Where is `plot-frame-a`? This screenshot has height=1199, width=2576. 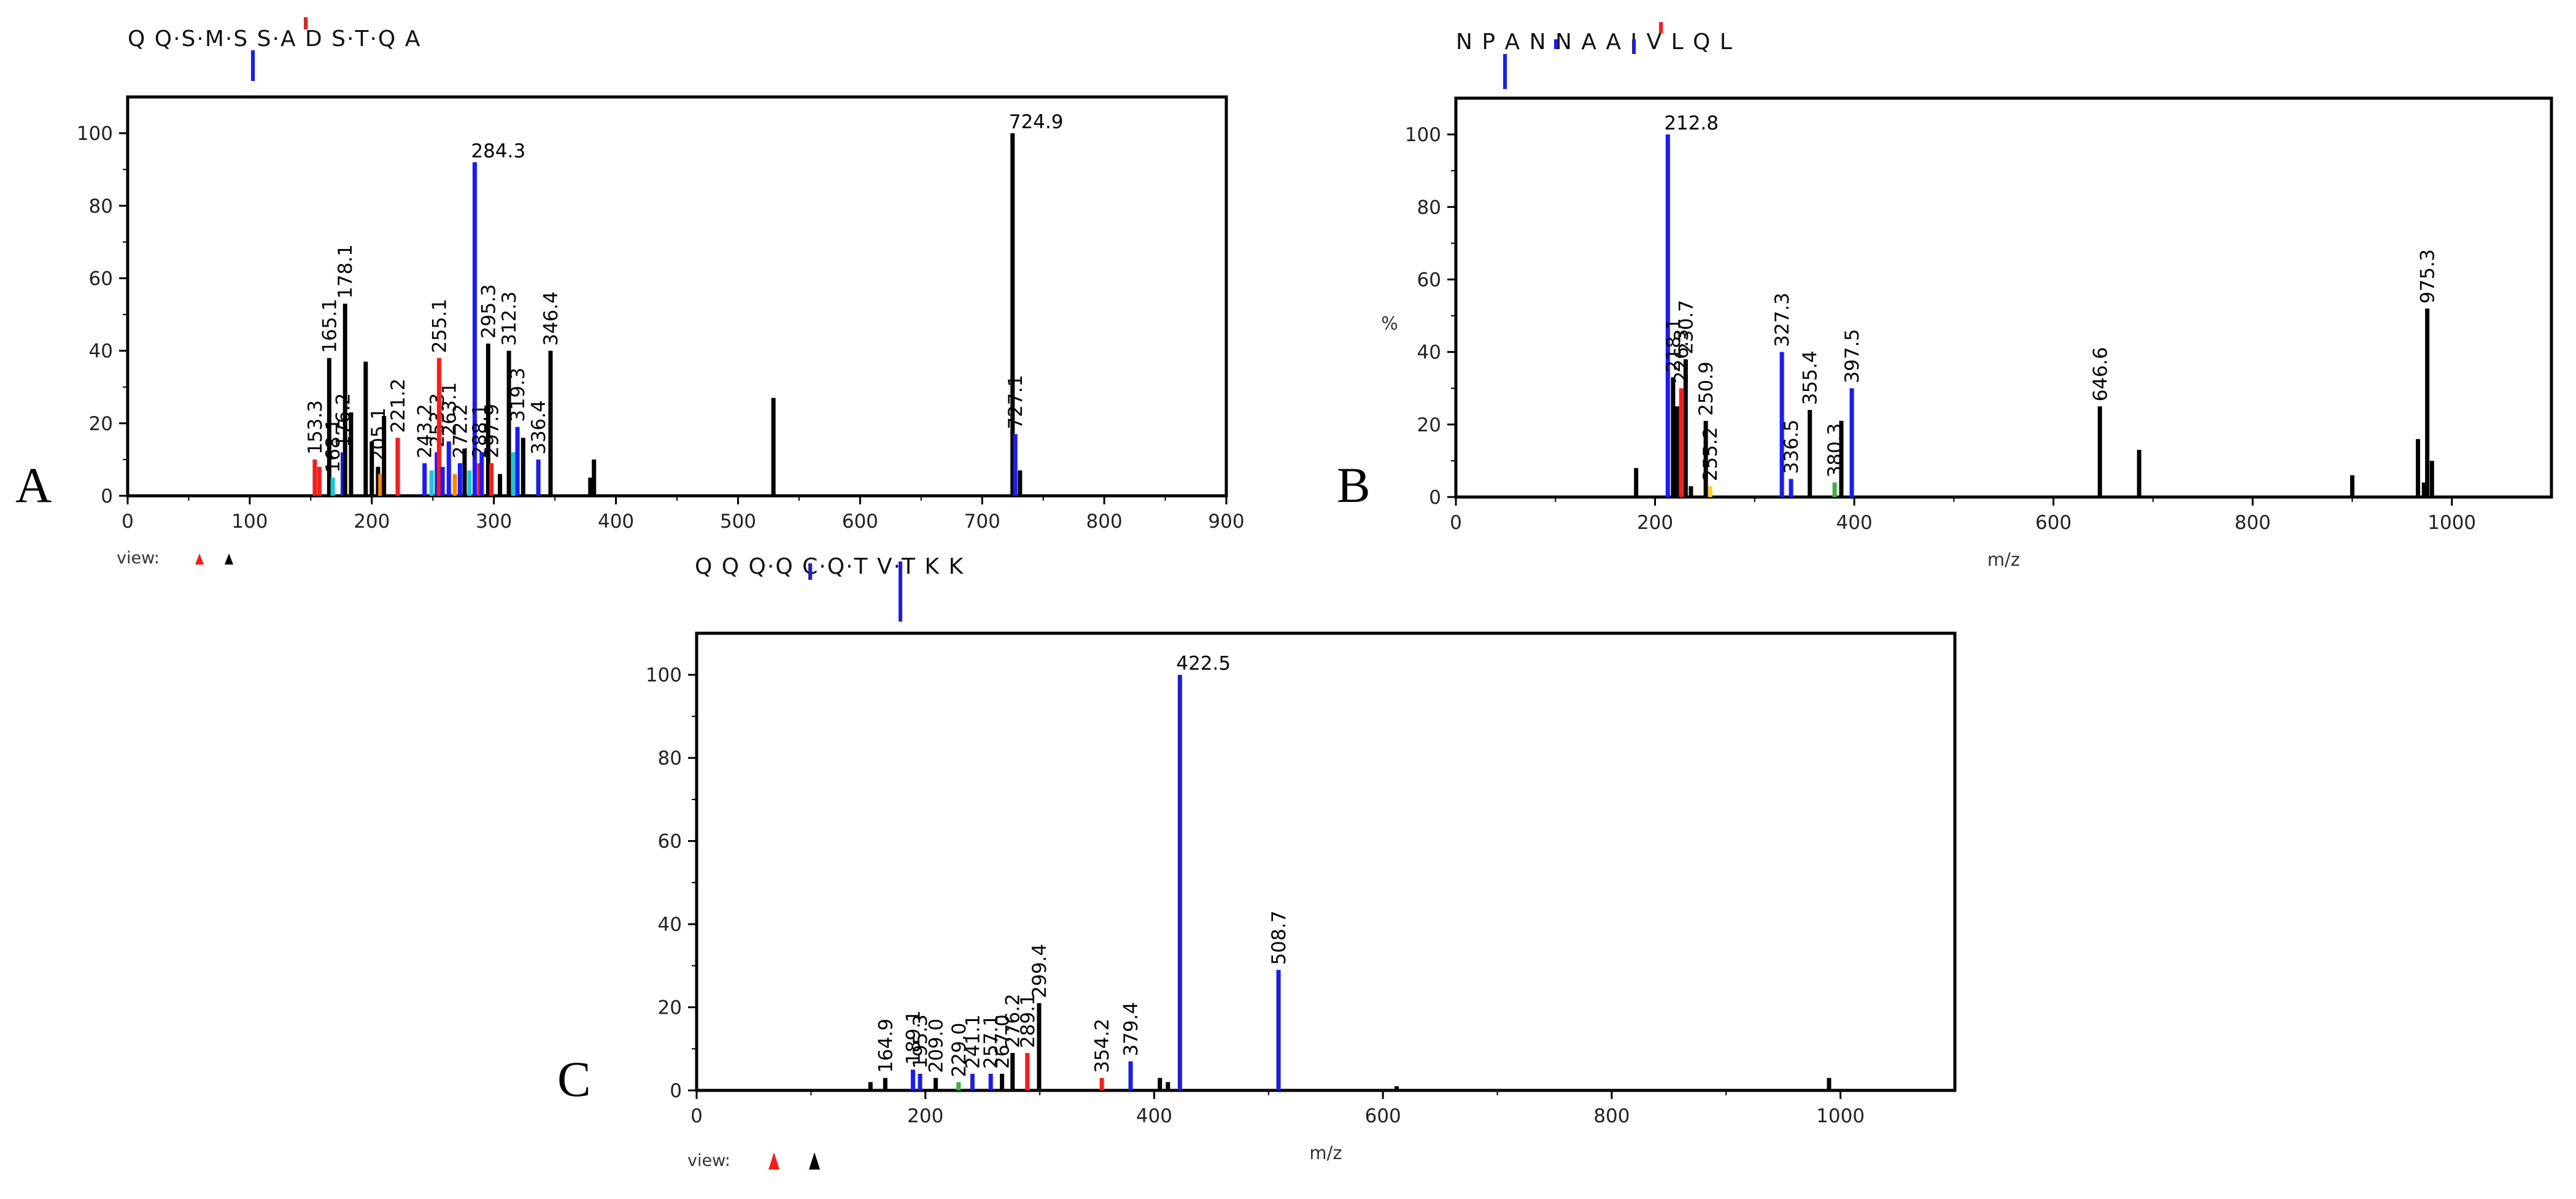 plot-frame-a is located at coordinates (677, 296).